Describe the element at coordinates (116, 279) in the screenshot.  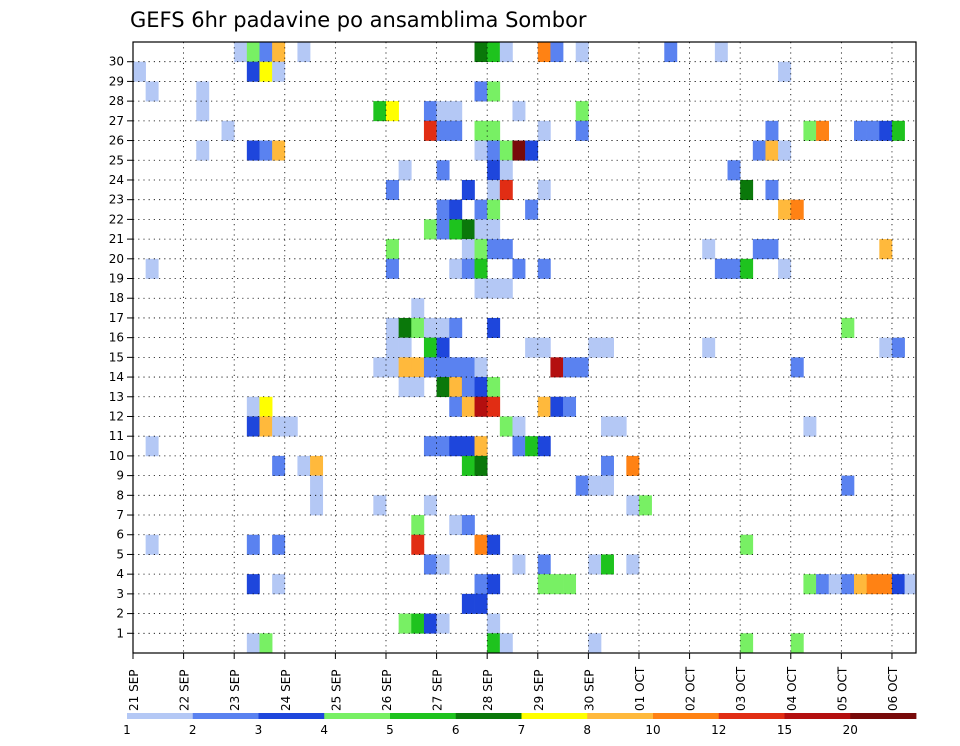
I see `y-tick-label: 19` at that location.